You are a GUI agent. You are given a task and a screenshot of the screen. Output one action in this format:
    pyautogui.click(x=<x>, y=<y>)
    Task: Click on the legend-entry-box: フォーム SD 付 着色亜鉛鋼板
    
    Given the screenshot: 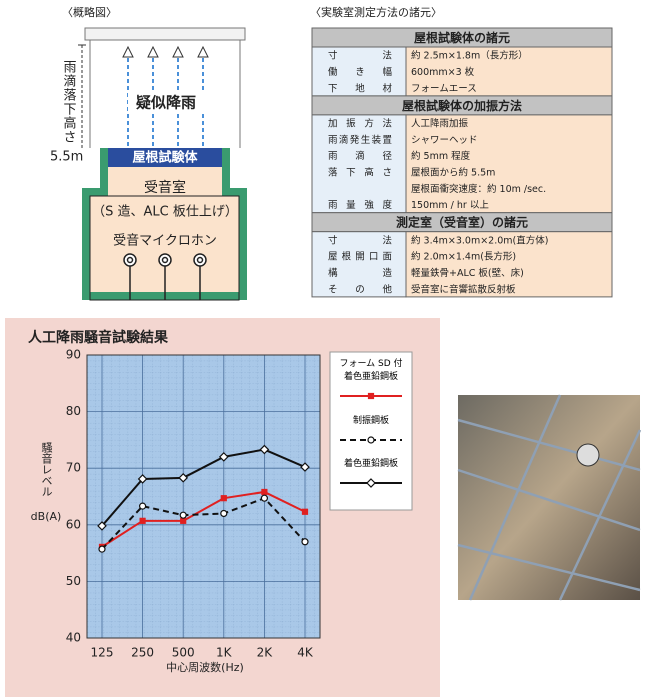 What is the action you would take?
    pyautogui.click(x=371, y=370)
    